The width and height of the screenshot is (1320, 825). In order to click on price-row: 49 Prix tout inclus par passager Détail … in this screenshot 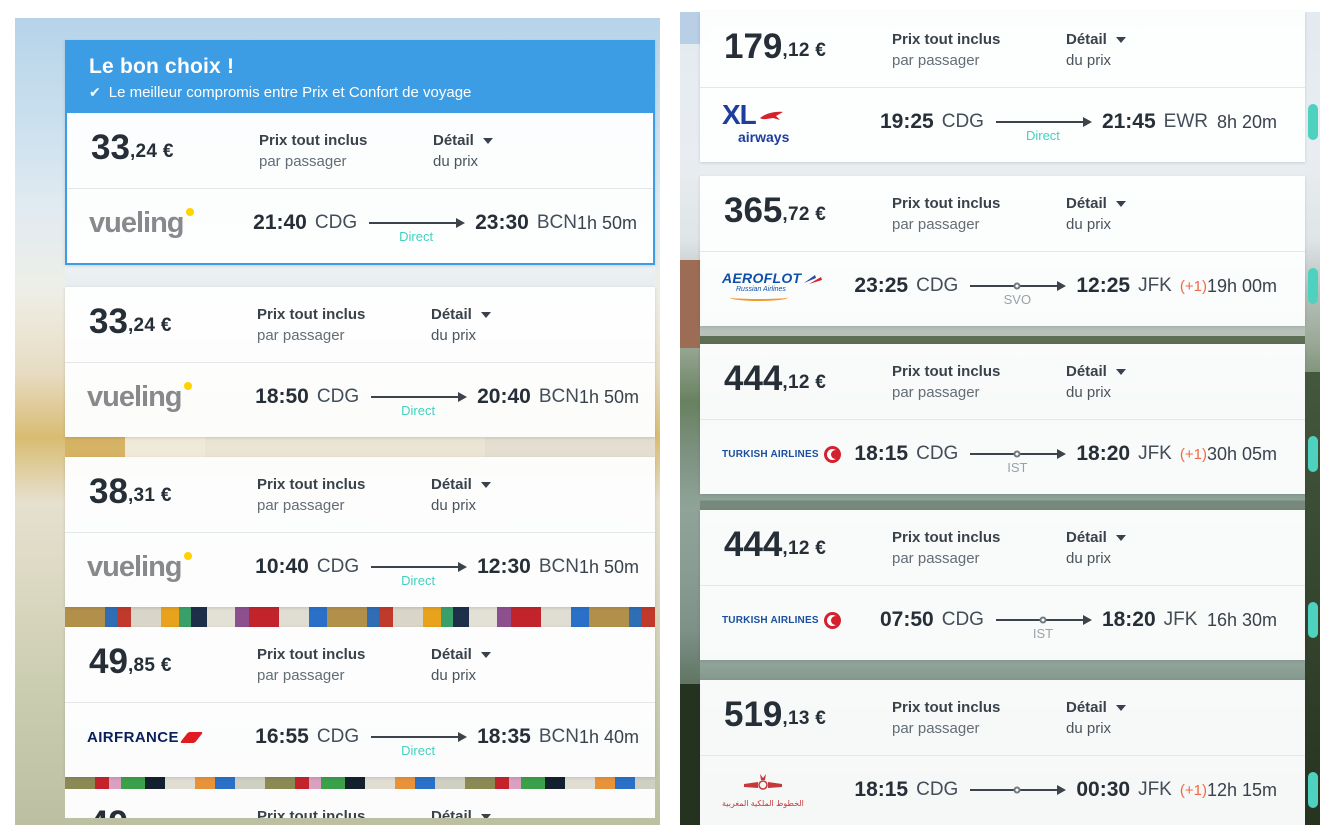, I will do `click(360, 803)`.